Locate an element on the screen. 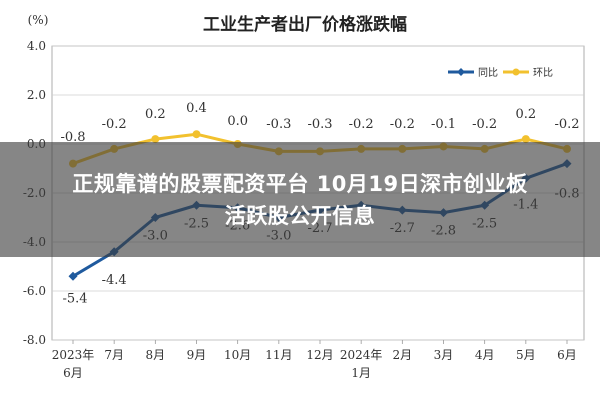 This screenshot has height=400, width=600. x-tick-label: 4月 is located at coordinates (485, 355).